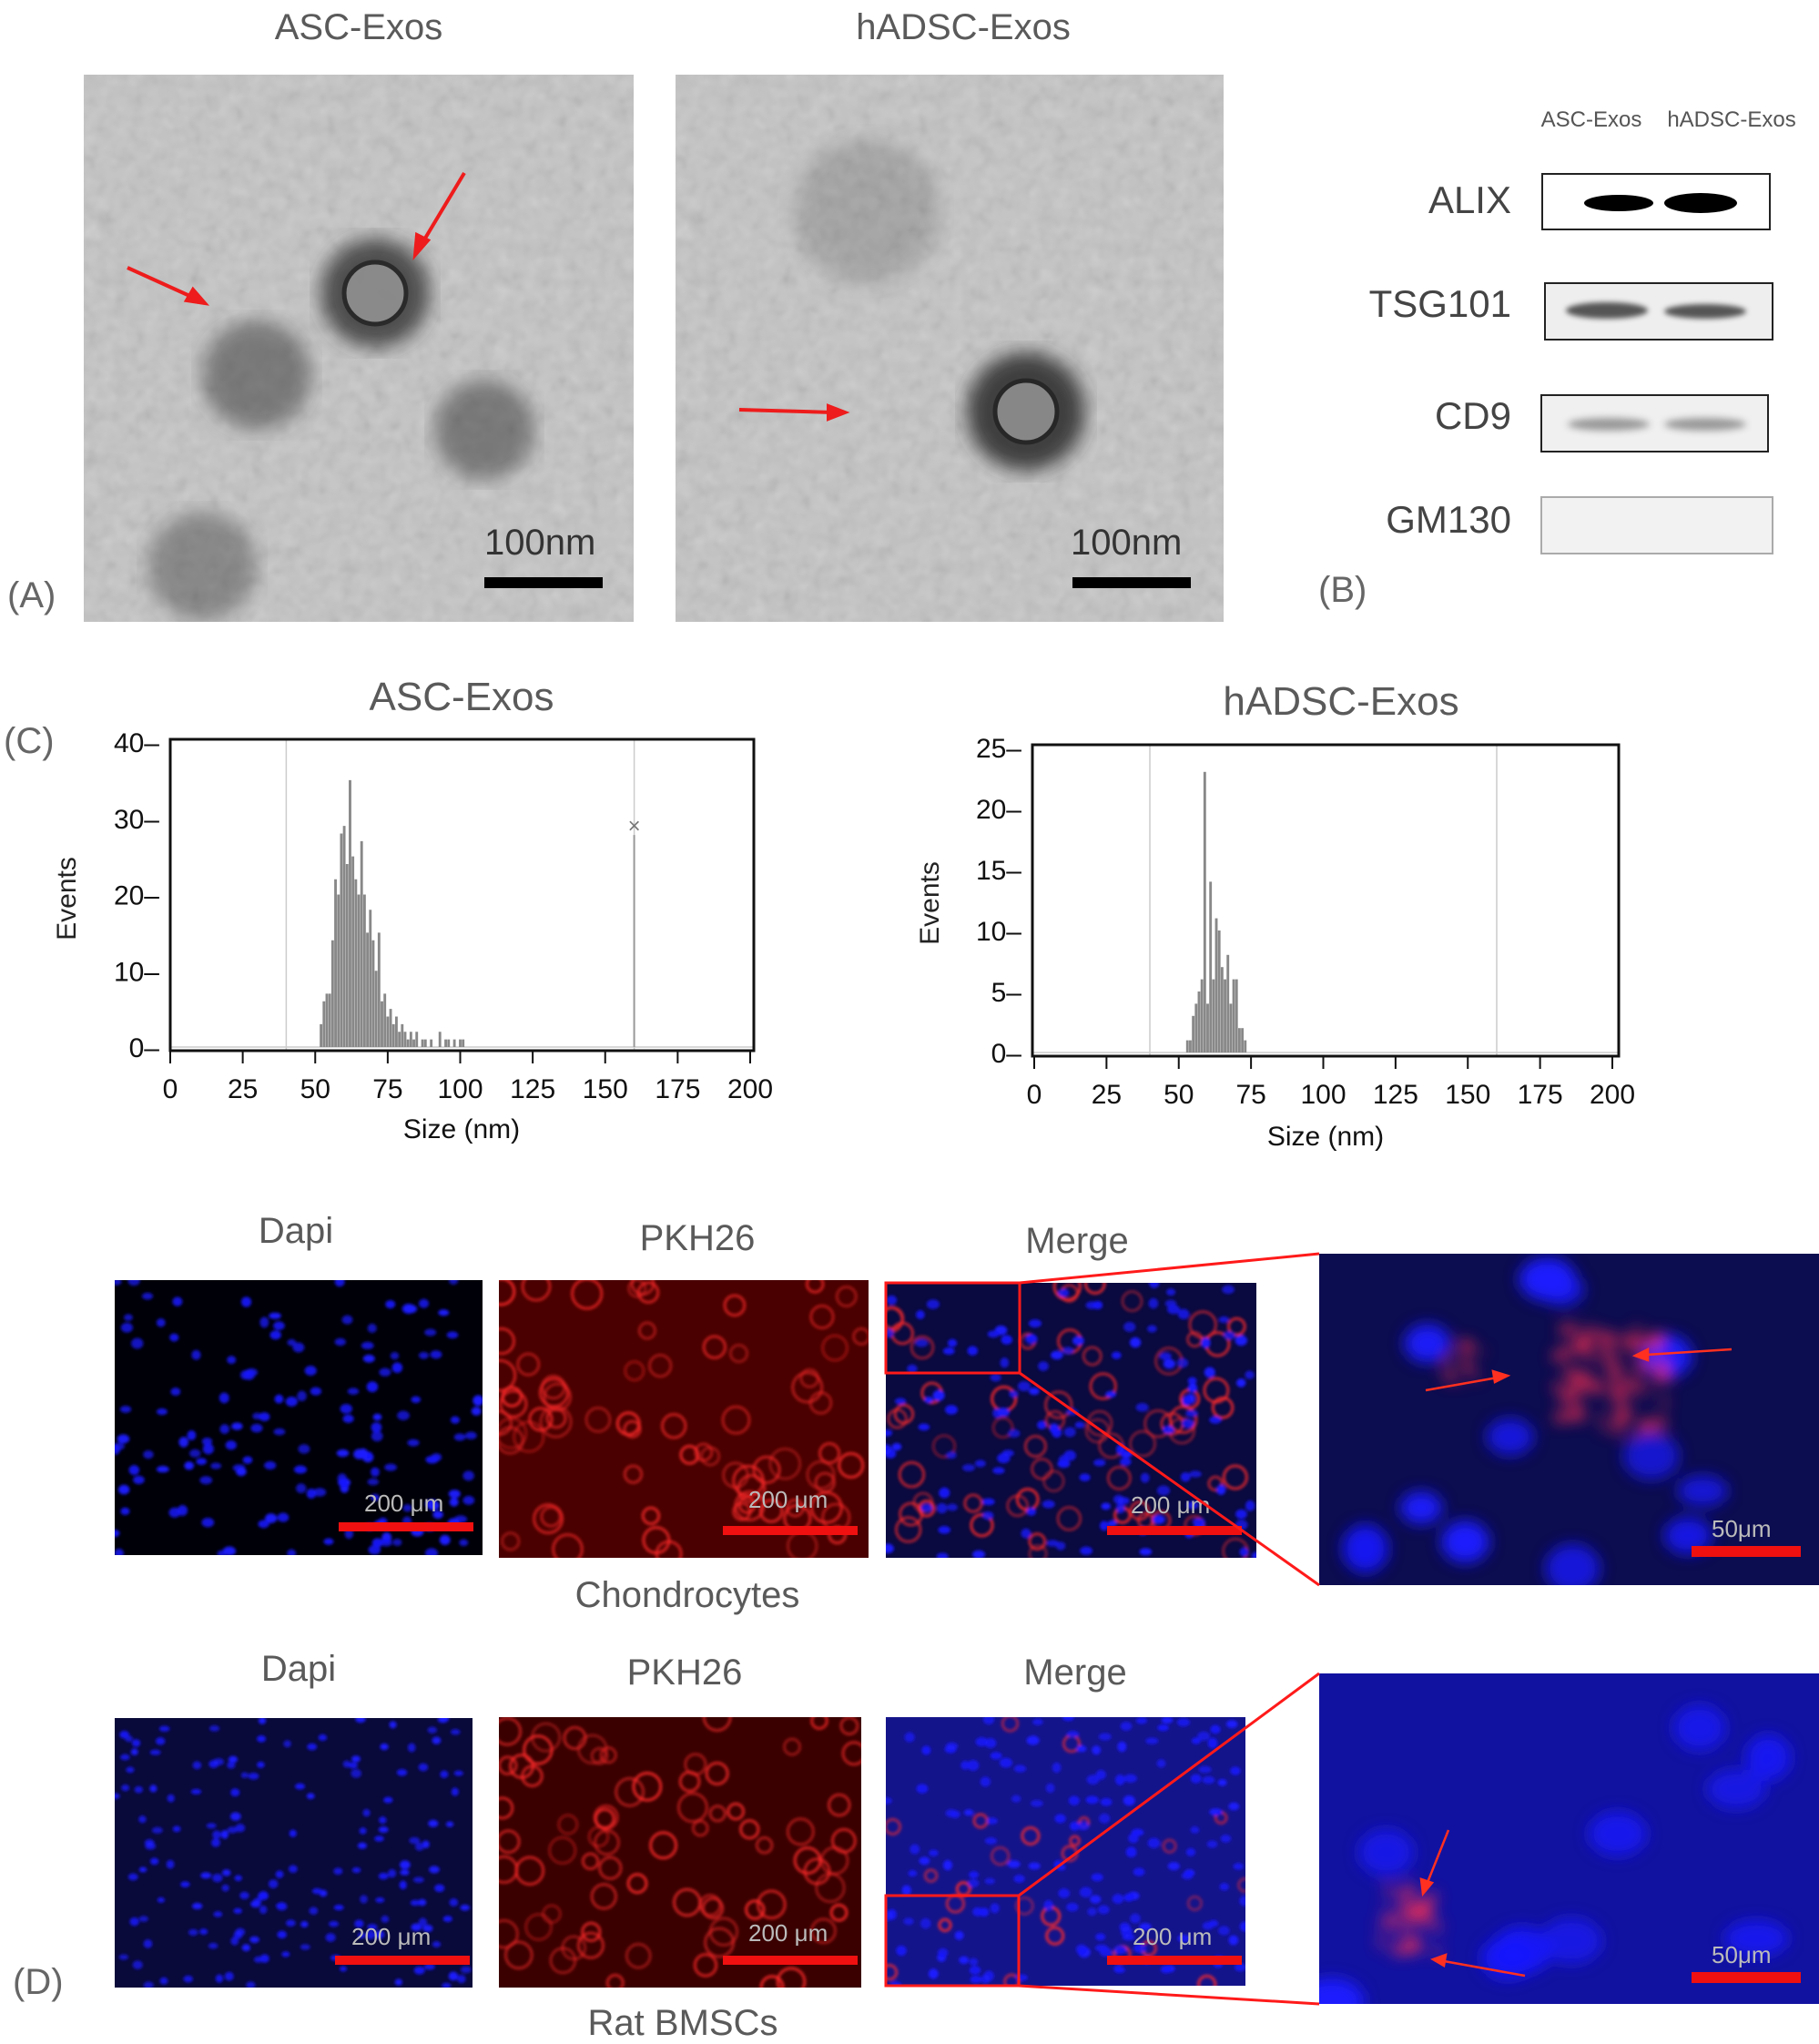 The image size is (1819, 2044). Describe the element at coordinates (340, 430) in the screenshot. I see `vesicle-group` at that location.